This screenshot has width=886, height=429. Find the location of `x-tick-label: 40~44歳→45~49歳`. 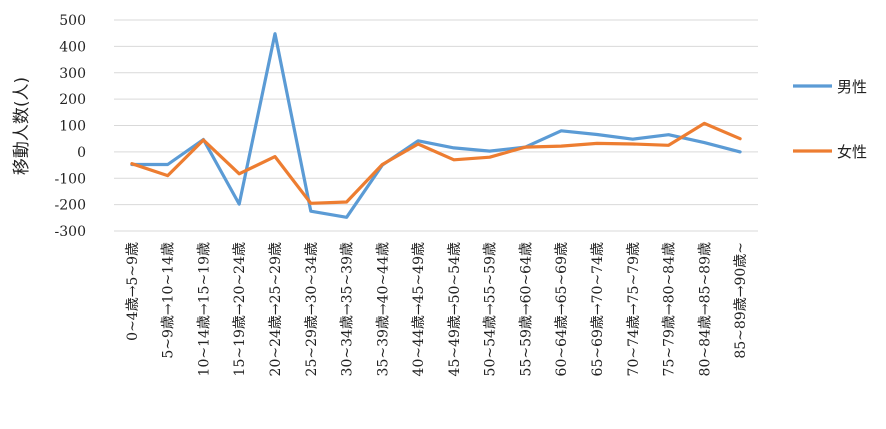

x-tick-label: 40~44歳→45~49歳 is located at coordinates (419, 309).